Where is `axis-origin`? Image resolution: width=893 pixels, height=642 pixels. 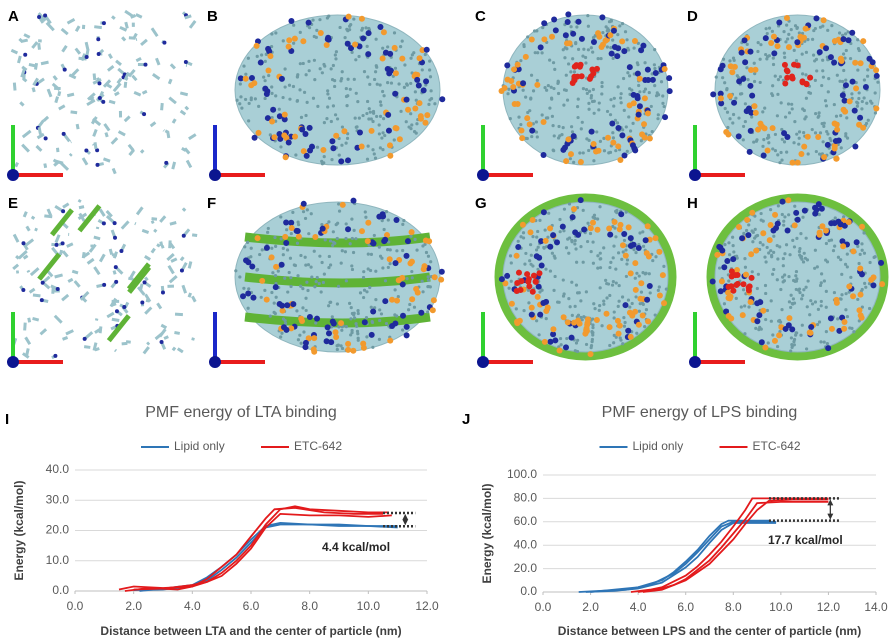 axis-origin is located at coordinates (695, 175).